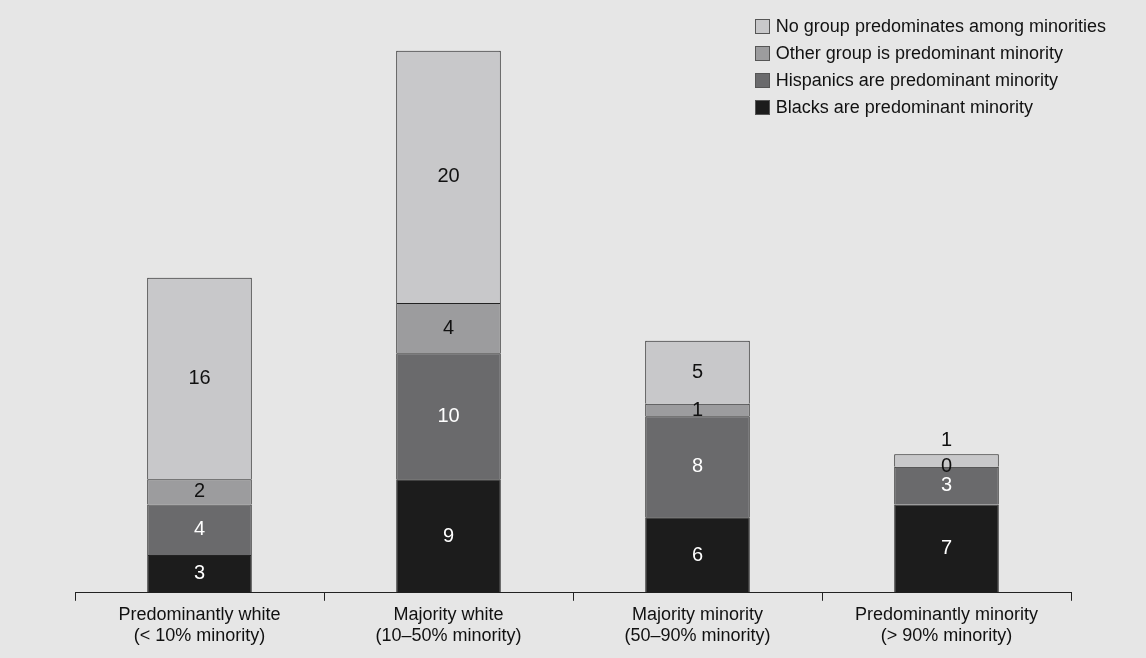  What do you see at coordinates (697, 370) in the screenshot?
I see `data-label: 5` at bounding box center [697, 370].